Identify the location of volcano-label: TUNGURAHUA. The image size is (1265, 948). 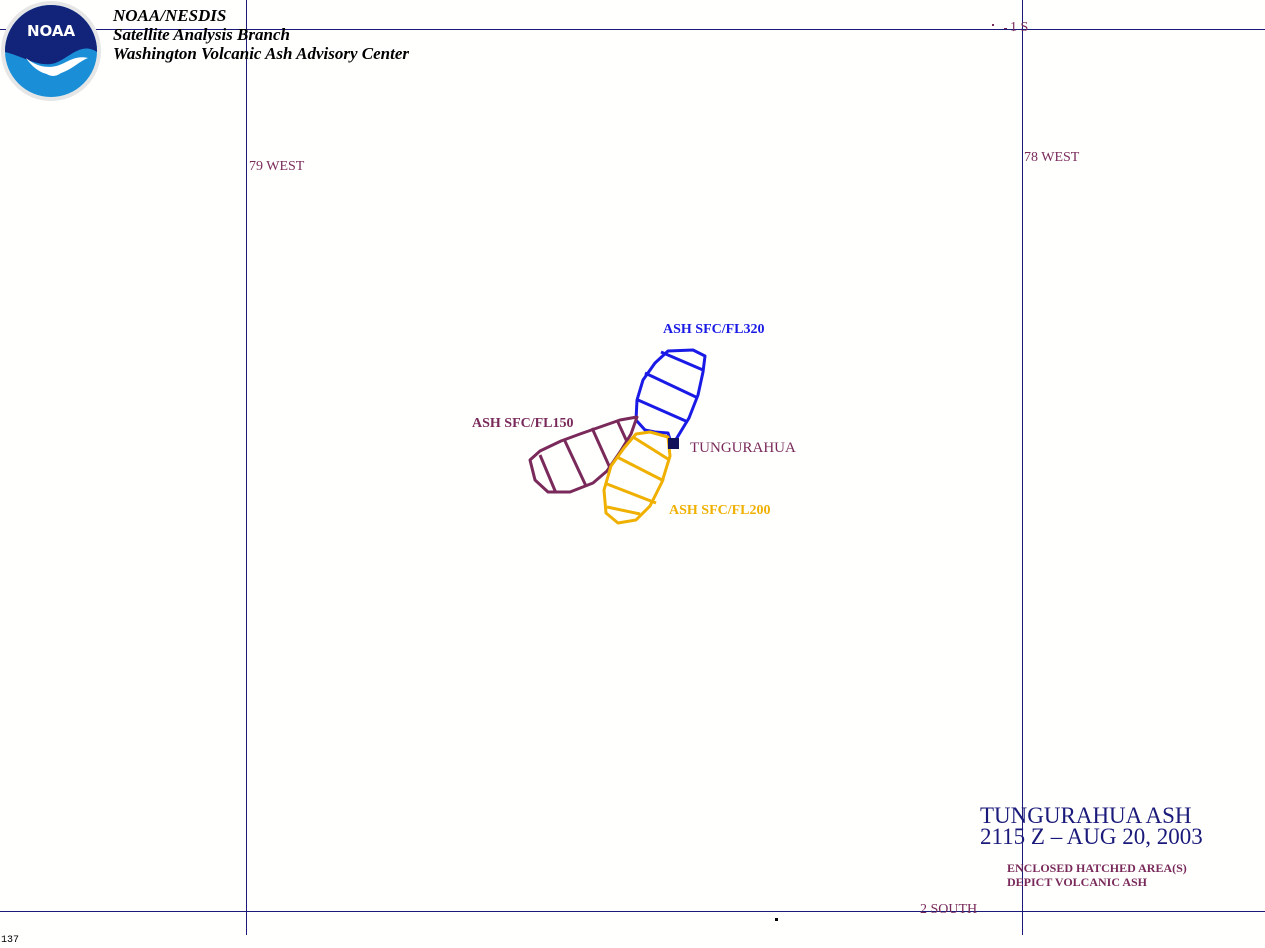
(743, 448).